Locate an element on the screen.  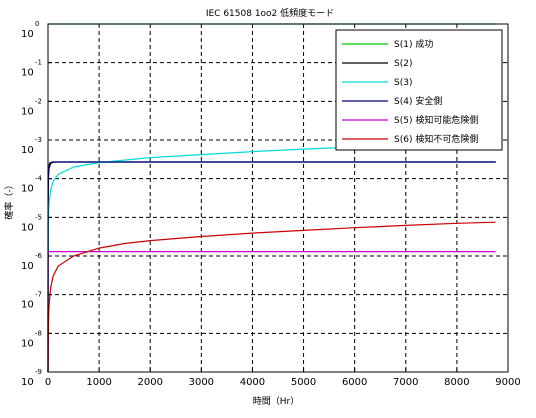
x-tick-label: 3000 is located at coordinates (201, 382).